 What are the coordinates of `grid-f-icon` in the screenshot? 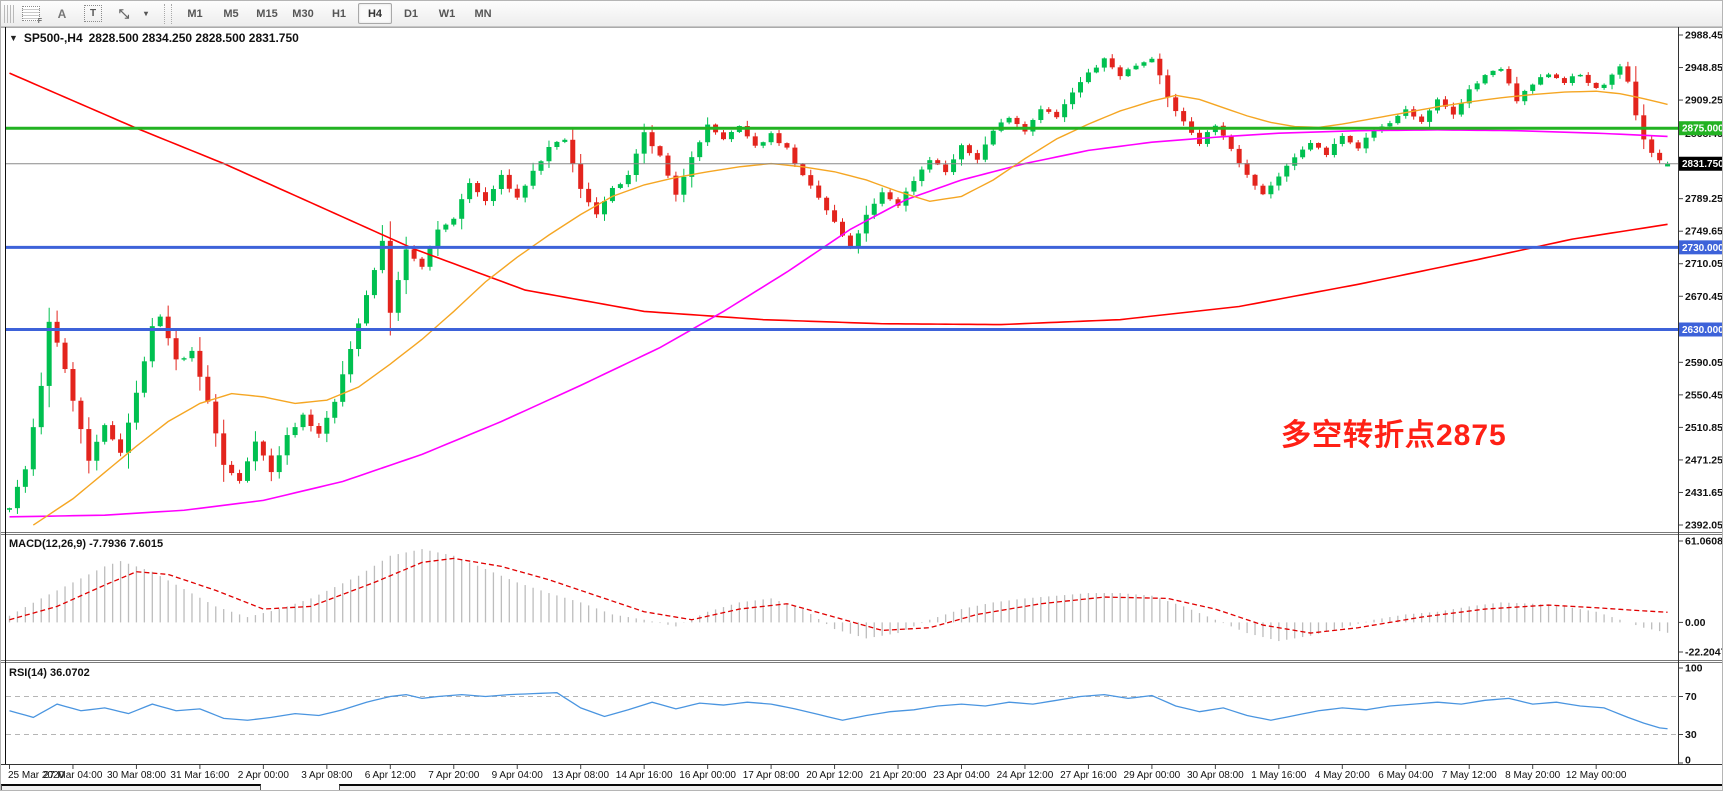 It's located at (32, 15).